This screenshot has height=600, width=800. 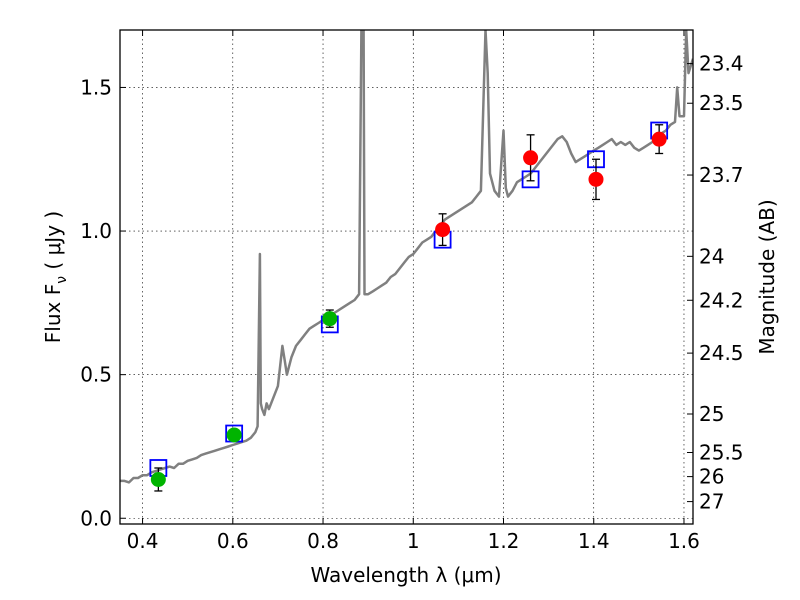 What do you see at coordinates (143, 541) in the screenshot?
I see `x-tick-label: 0.4` at bounding box center [143, 541].